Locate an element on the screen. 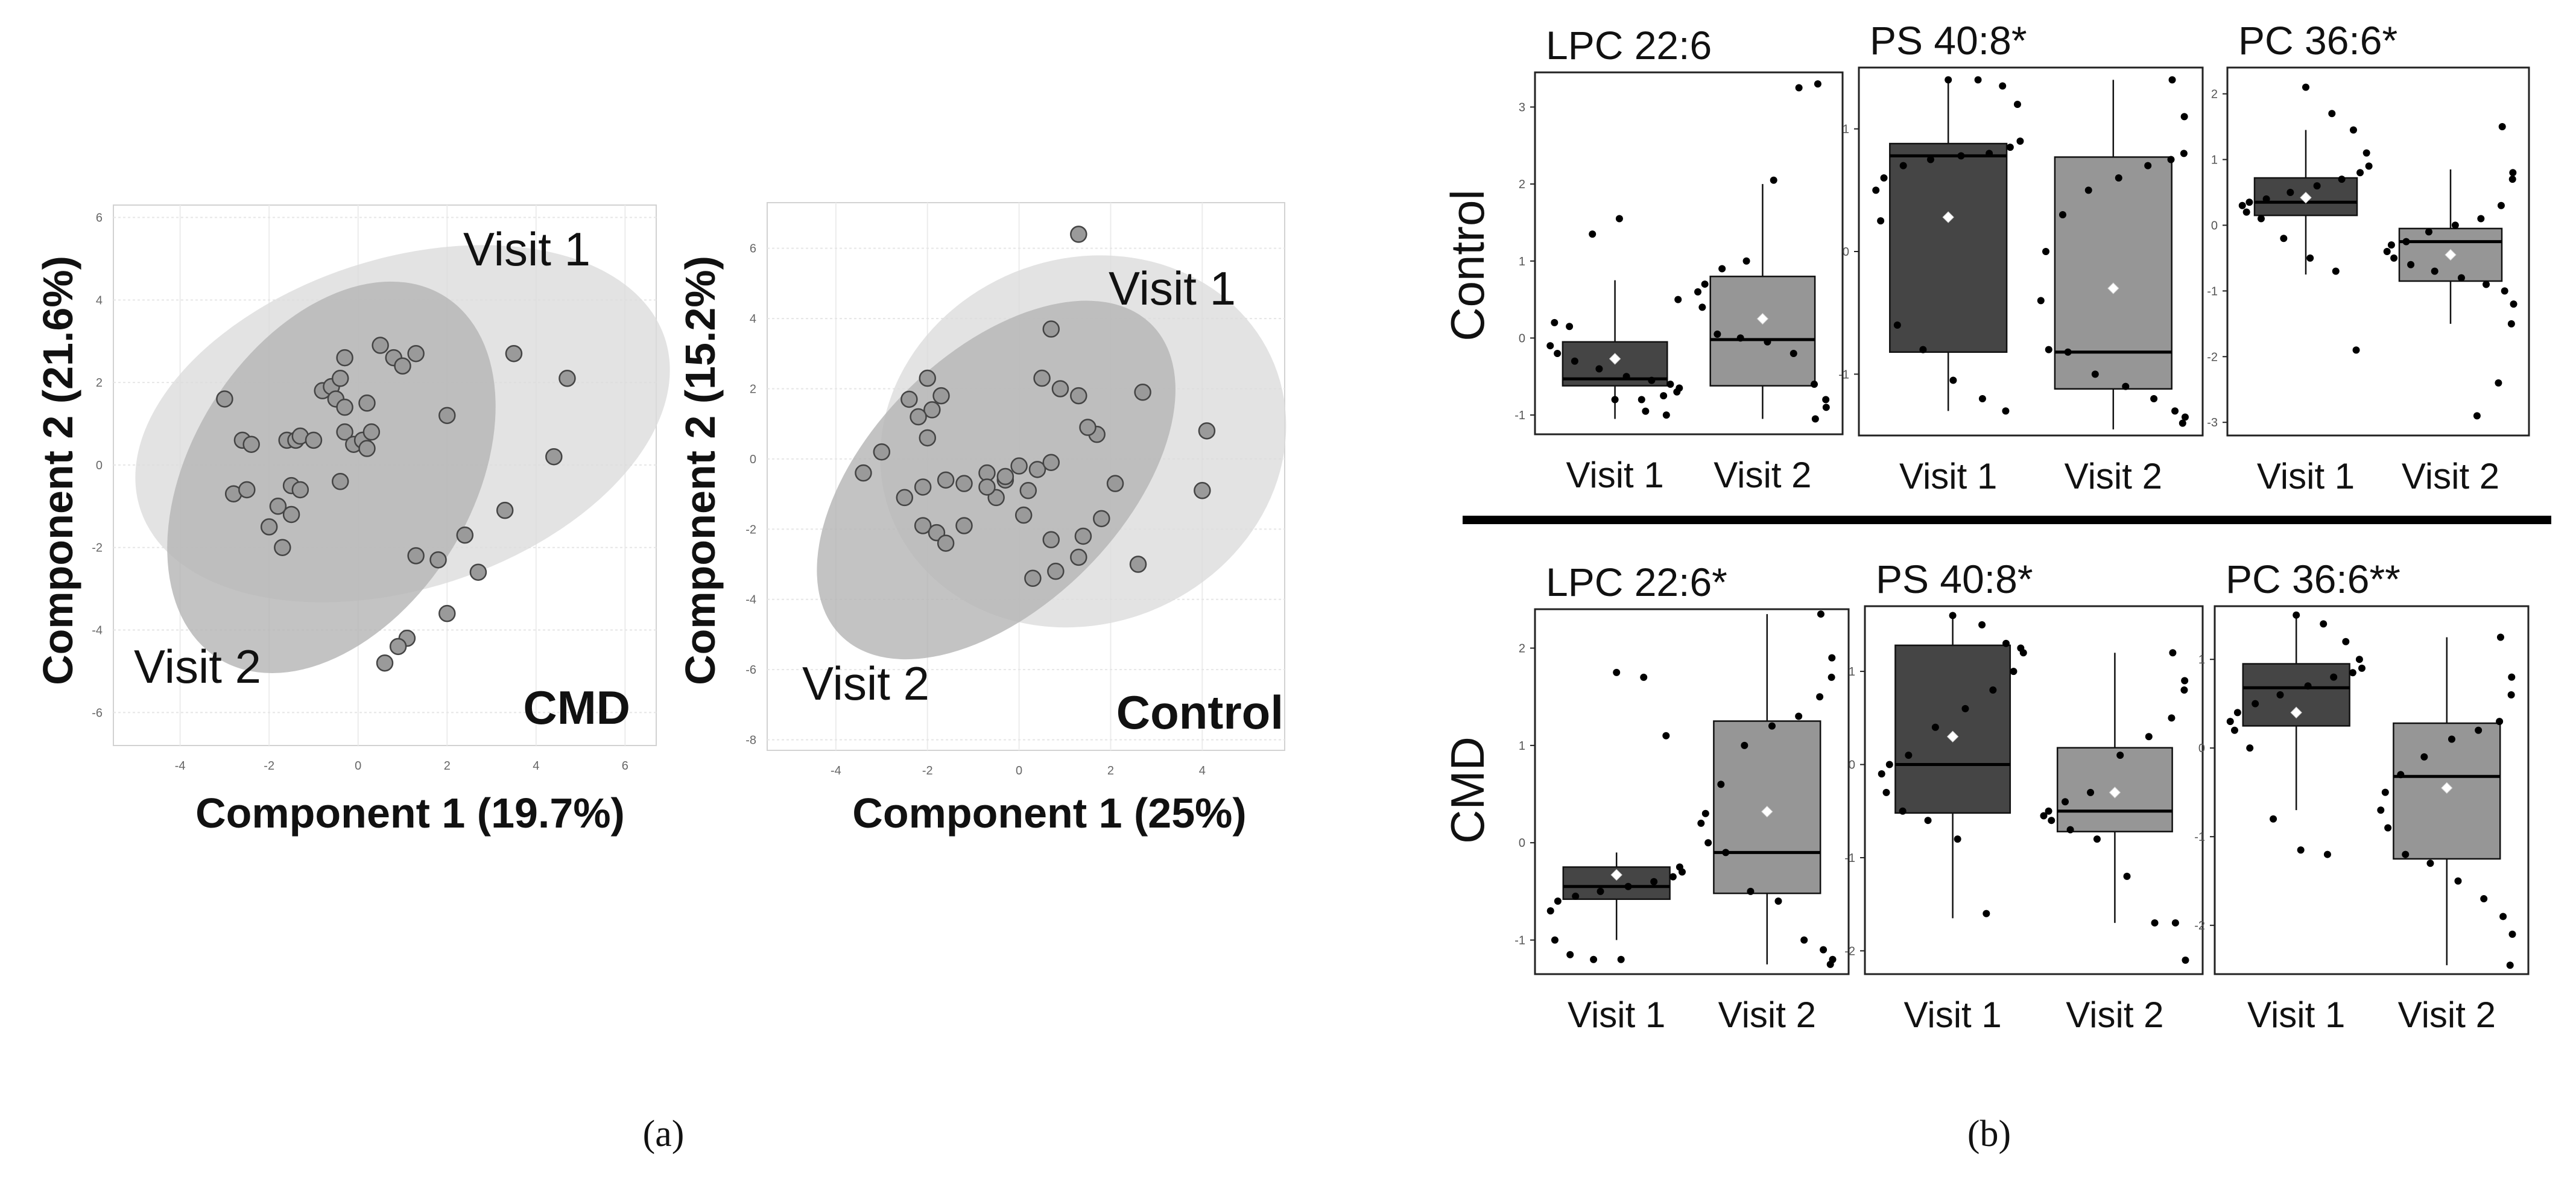 The image size is (2576, 1181). box-control-pc-ytick: -2 is located at coordinates (2212, 357).